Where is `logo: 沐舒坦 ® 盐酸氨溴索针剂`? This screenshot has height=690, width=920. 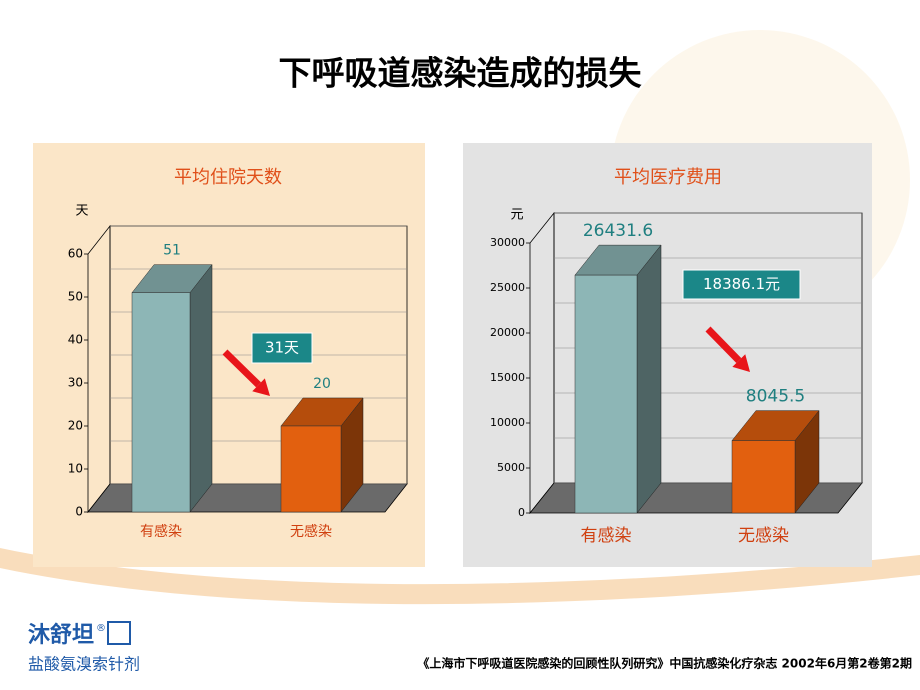 logo: 沐舒坦 ® 盐酸氨溴索针剂 is located at coordinates (84, 647).